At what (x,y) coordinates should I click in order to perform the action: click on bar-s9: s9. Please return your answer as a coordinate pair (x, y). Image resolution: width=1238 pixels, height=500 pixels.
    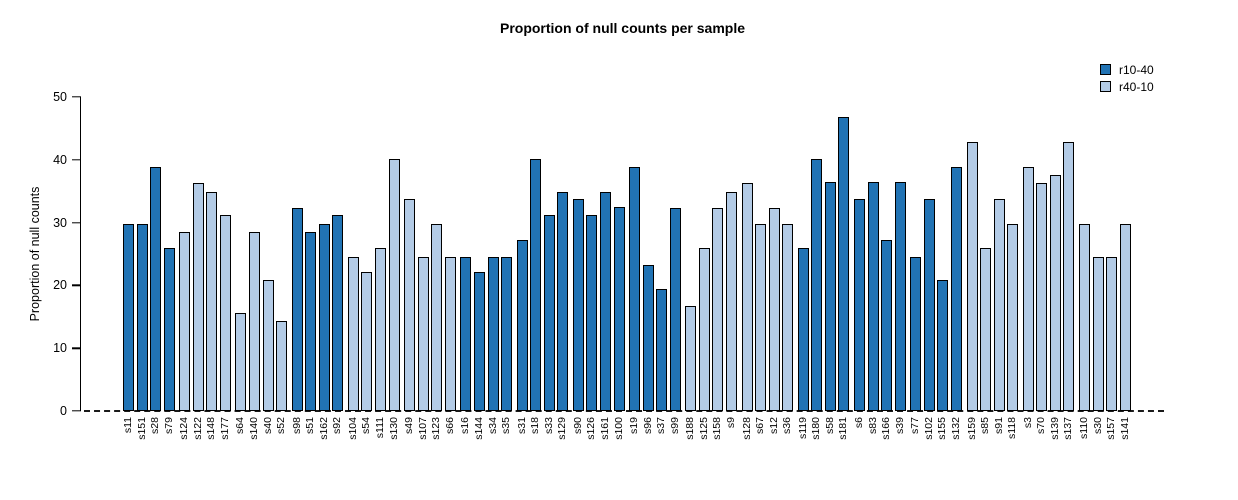
    Looking at the image, I should click on (731, 309).